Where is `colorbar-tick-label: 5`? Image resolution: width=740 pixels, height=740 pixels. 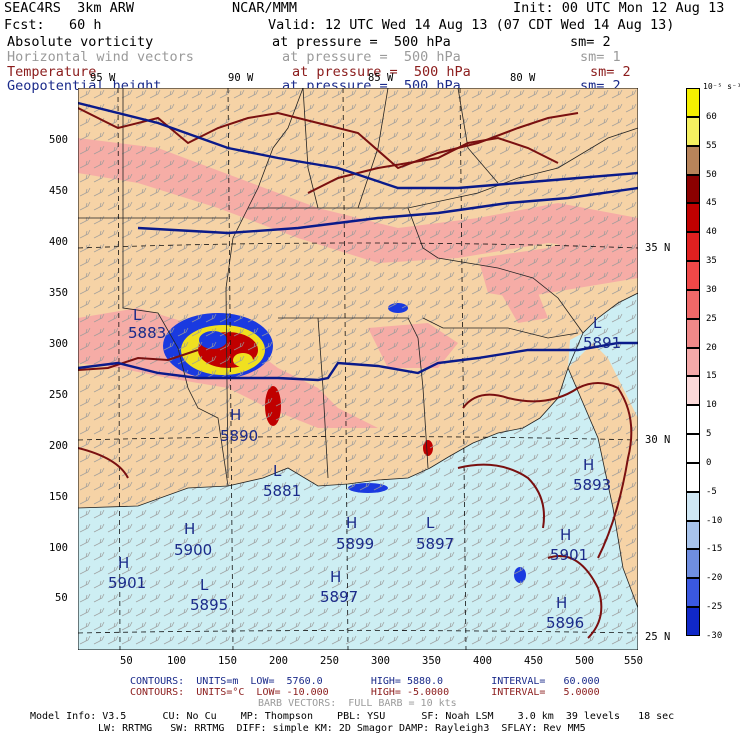 colorbar-tick-label: 5 is located at coordinates (709, 434).